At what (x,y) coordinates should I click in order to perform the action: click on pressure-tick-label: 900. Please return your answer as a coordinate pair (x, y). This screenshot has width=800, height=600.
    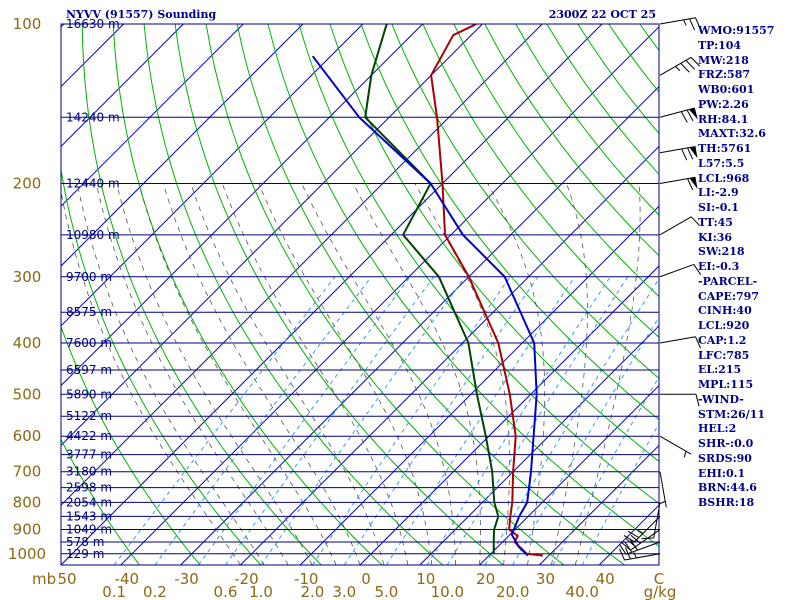
    Looking at the image, I should click on (27, 530).